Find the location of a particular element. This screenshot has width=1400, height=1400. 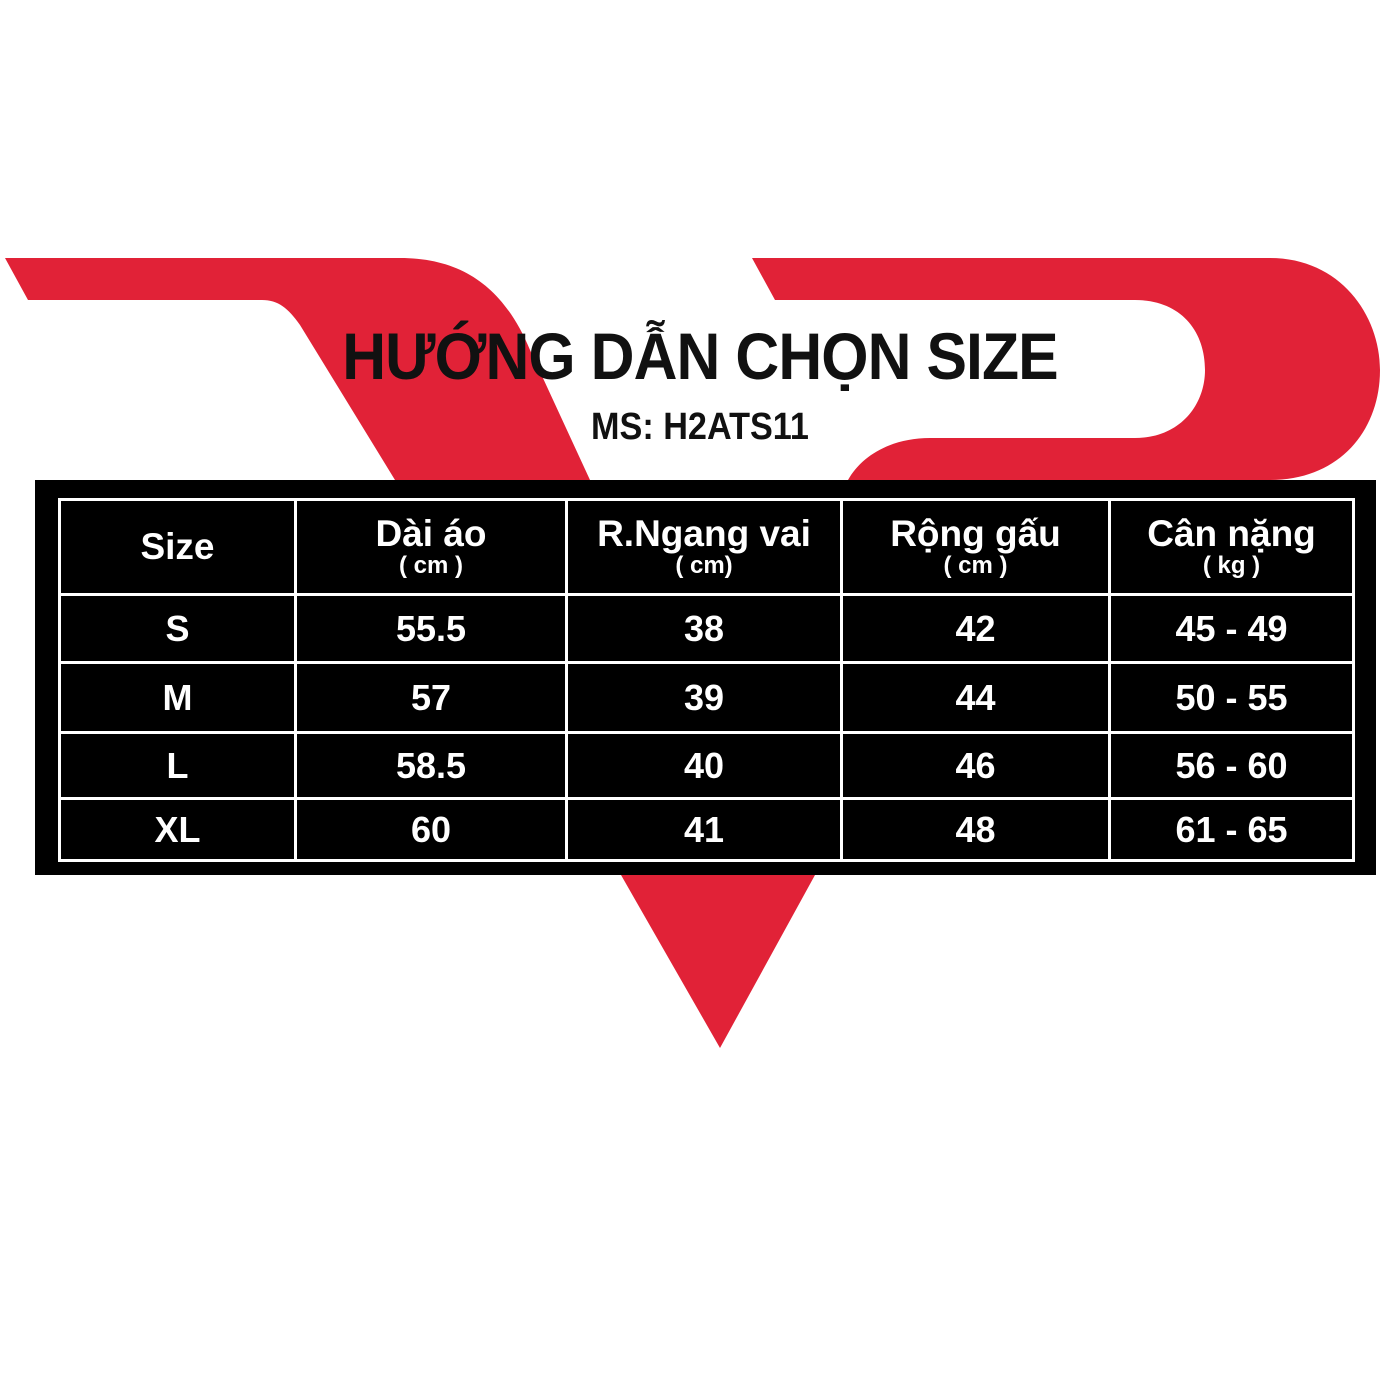

header-label: Size is located at coordinates (177, 546).